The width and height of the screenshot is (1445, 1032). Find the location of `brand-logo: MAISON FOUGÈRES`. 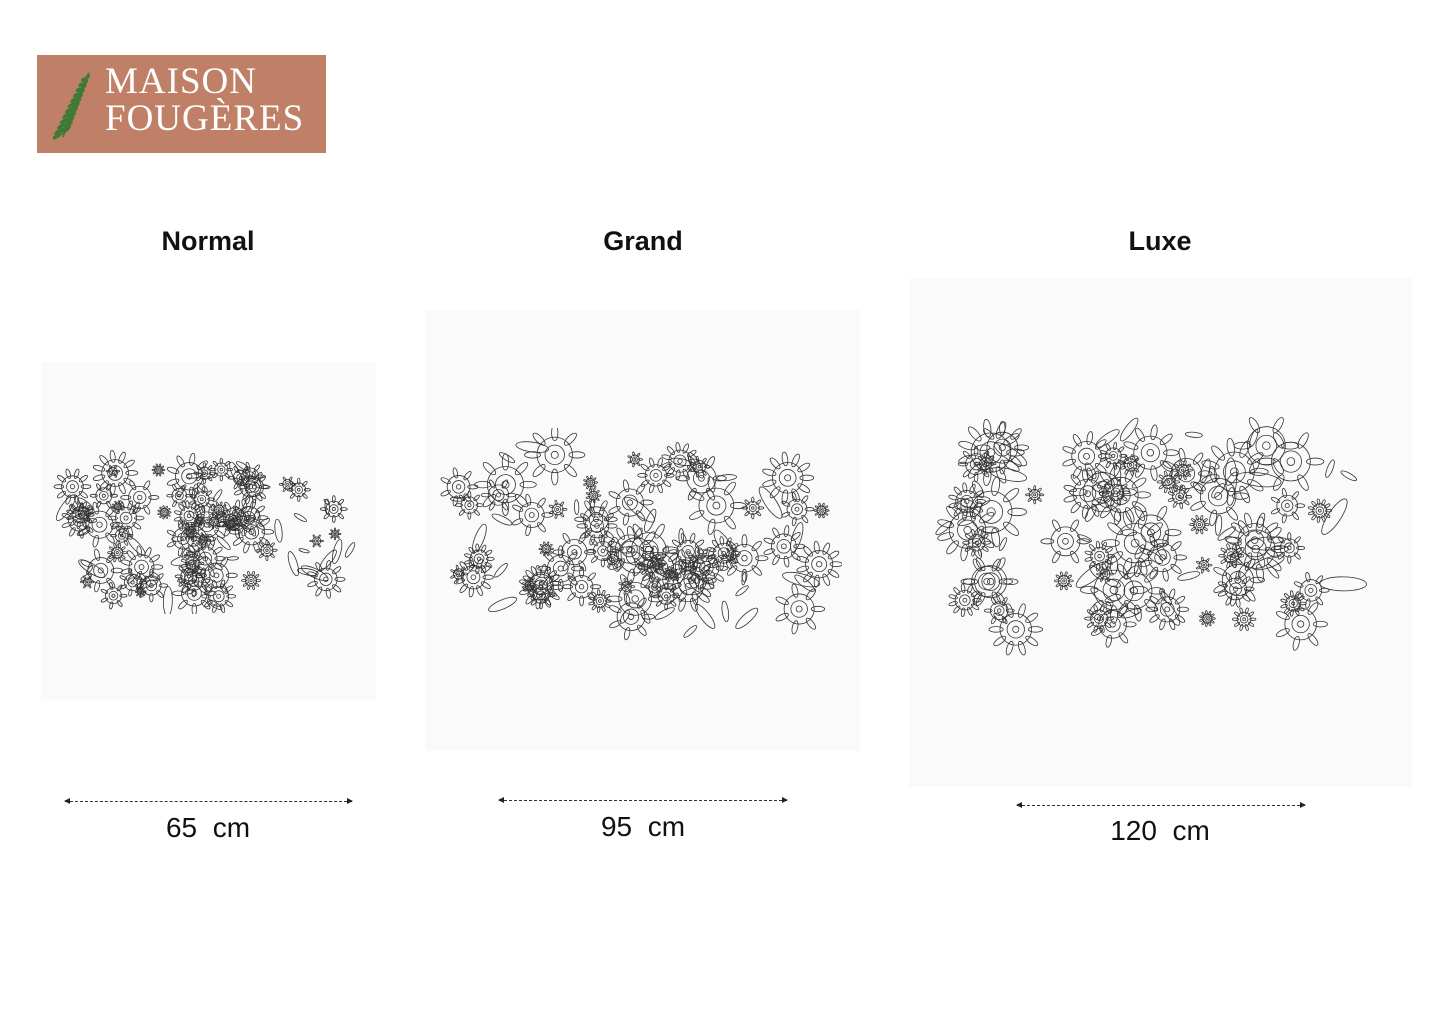

brand-logo: MAISON FOUGÈRES is located at coordinates (181, 104).